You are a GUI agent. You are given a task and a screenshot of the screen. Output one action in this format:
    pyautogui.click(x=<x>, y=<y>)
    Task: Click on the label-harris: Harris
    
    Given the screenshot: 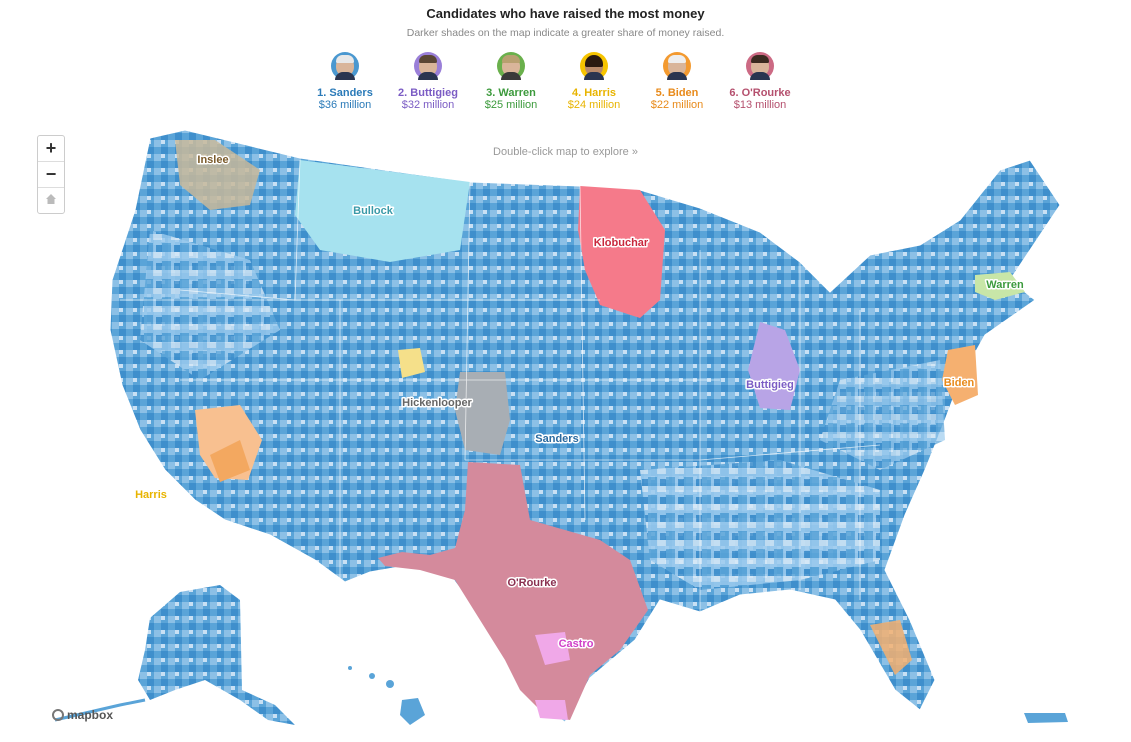 What is the action you would take?
    pyautogui.click(x=151, y=495)
    